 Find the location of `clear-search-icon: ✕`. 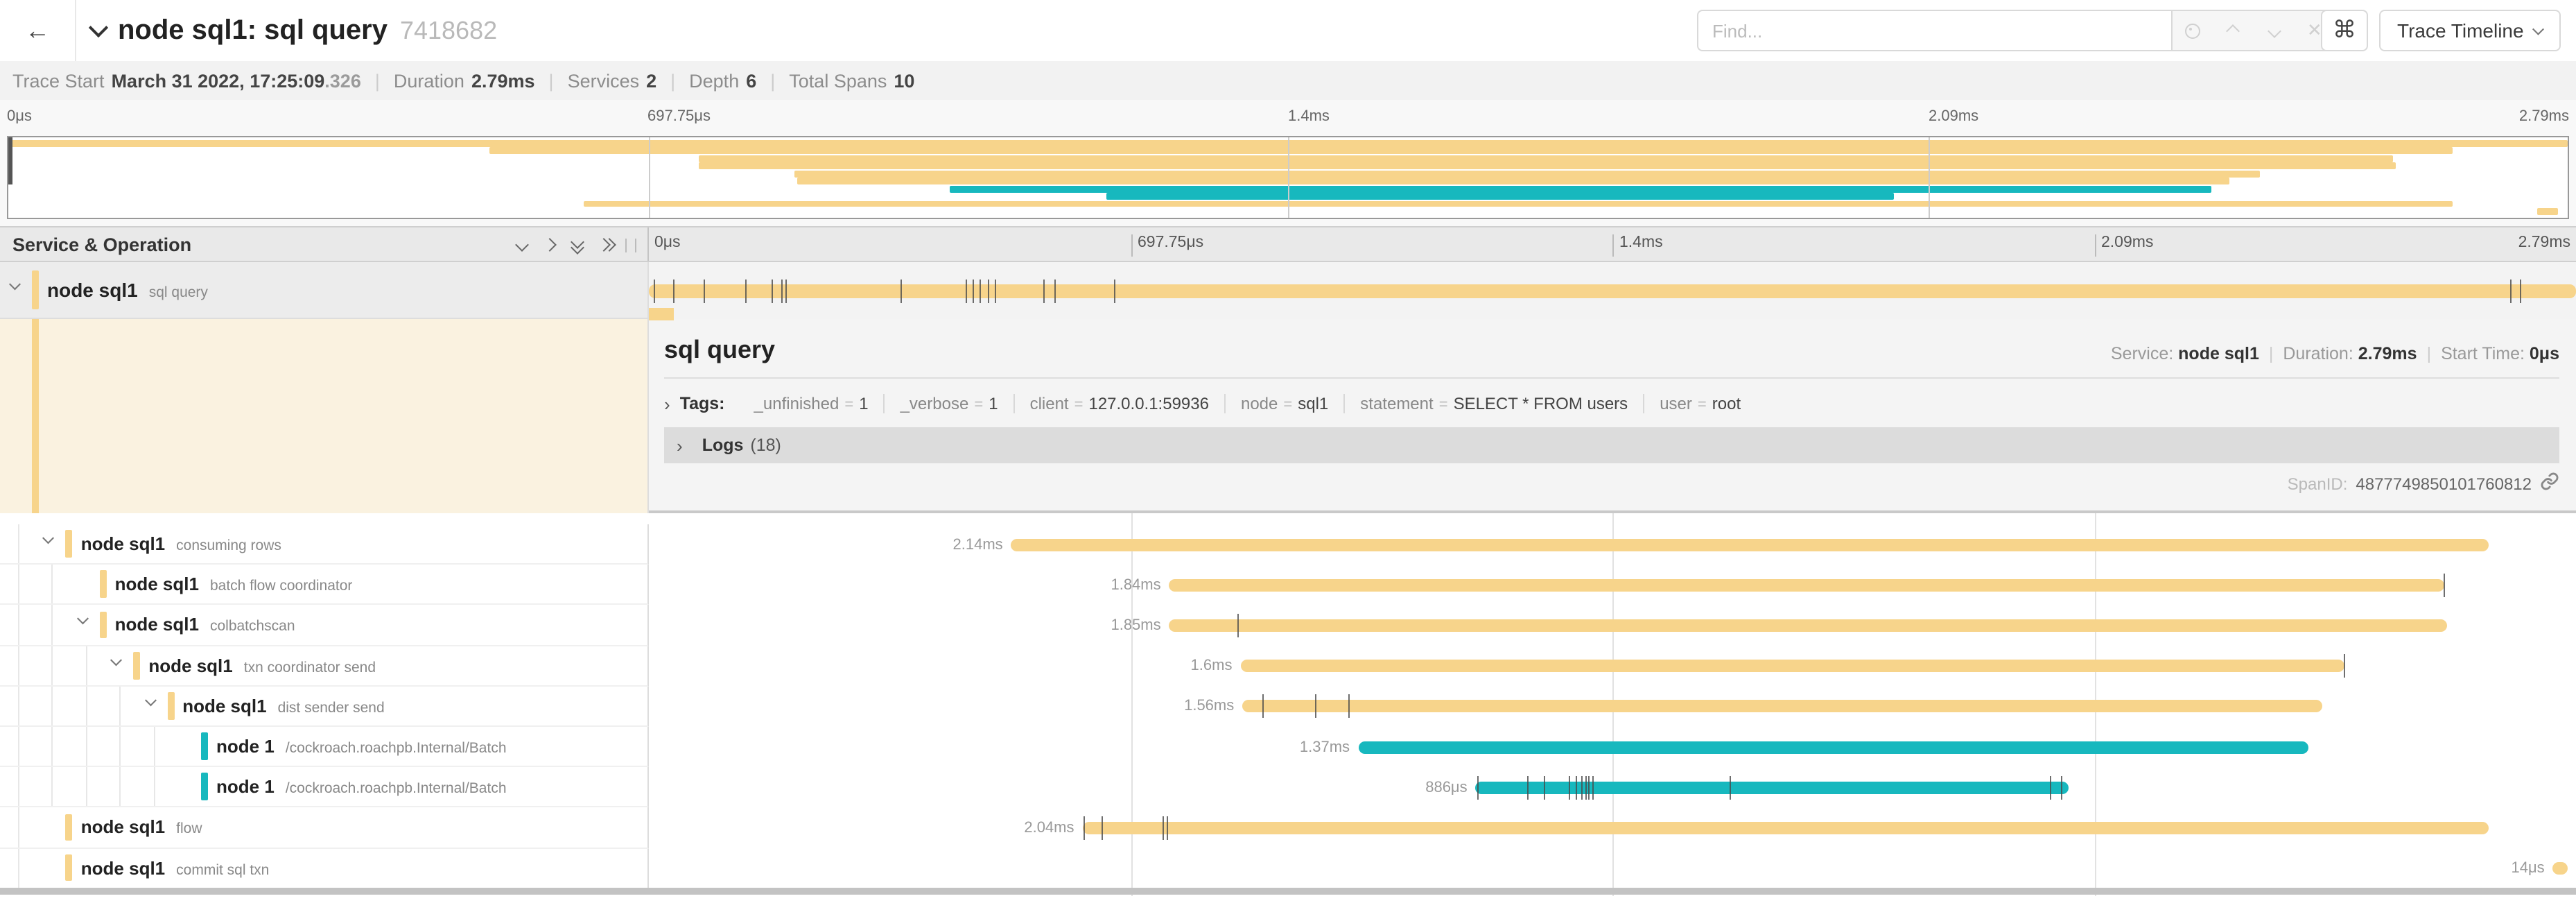

clear-search-icon: ✕ is located at coordinates (2314, 29).